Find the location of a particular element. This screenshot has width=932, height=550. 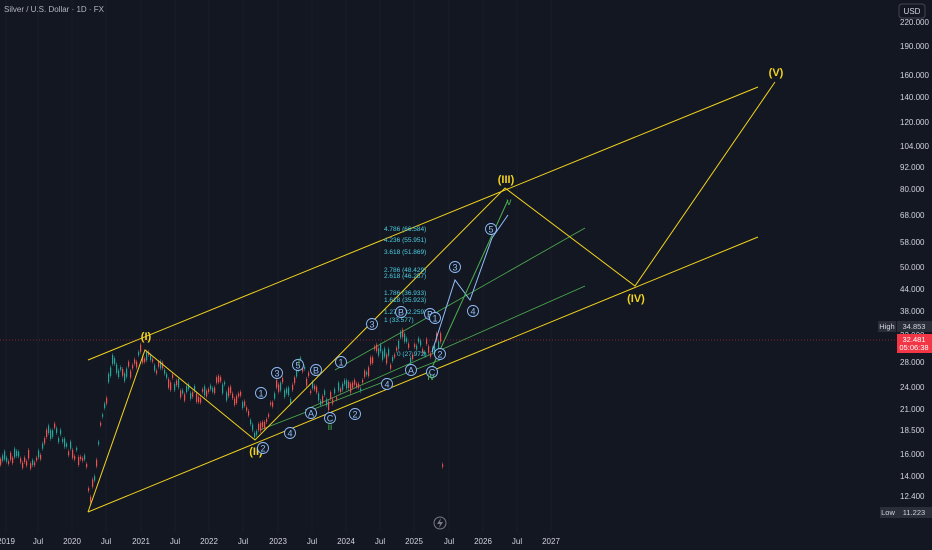

symbol-title: Silver / U.S. Dollar · 1D · FX is located at coordinates (54, 9).